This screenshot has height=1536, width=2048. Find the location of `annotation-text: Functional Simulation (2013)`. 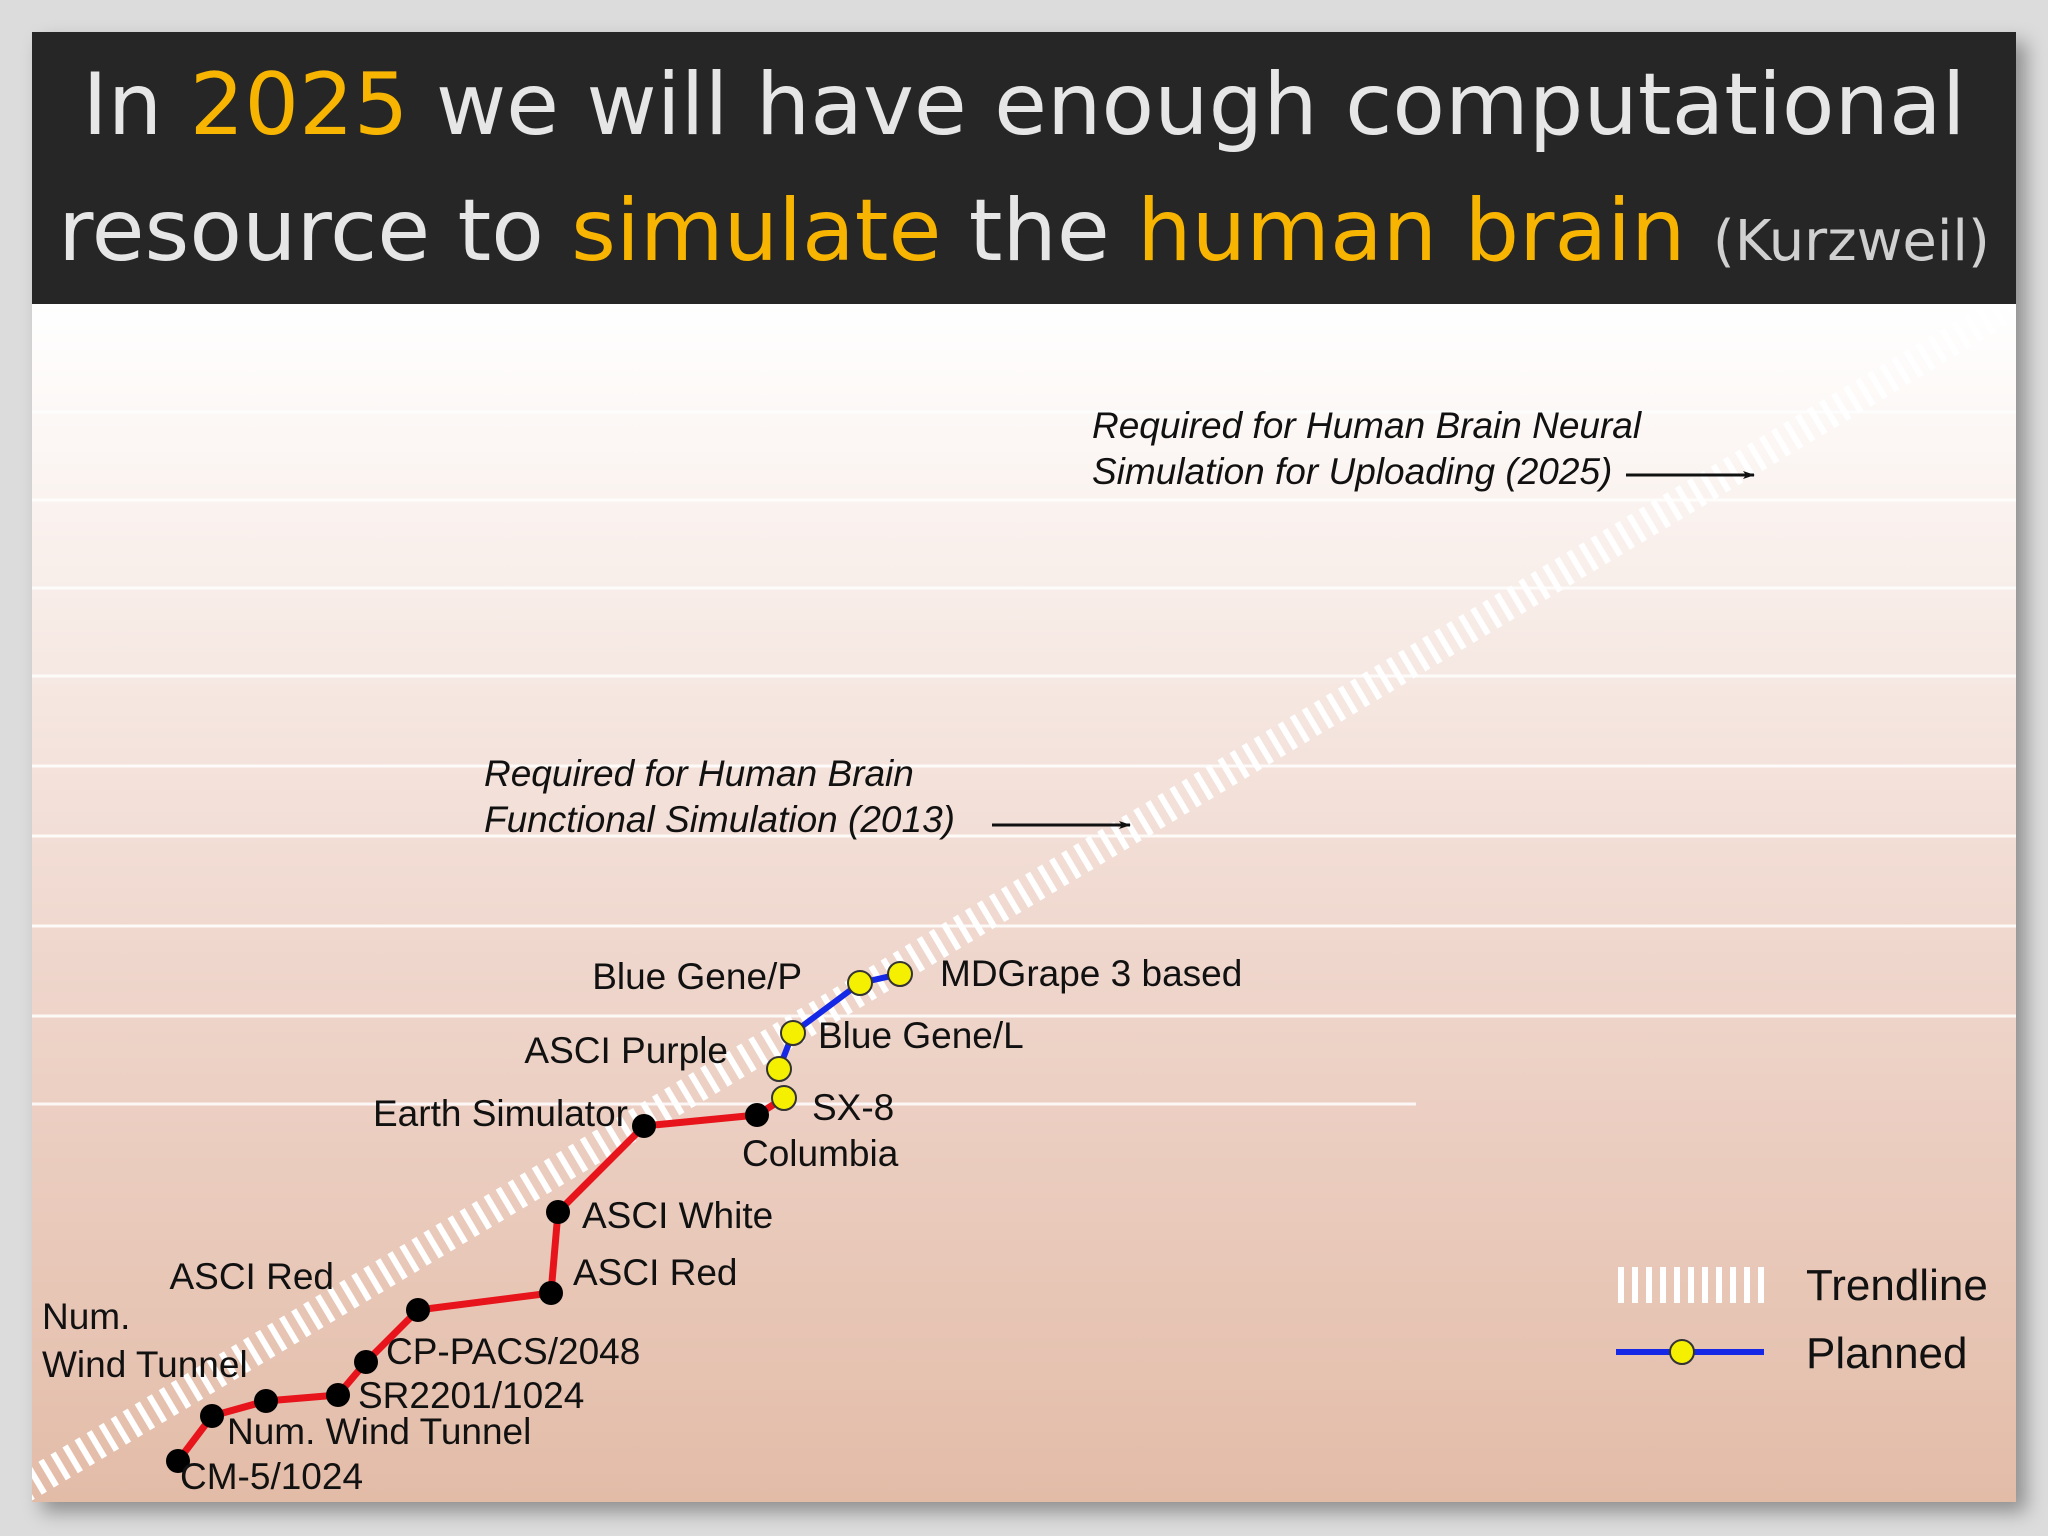

annotation-text: Functional Simulation (2013) is located at coordinates (719, 819).